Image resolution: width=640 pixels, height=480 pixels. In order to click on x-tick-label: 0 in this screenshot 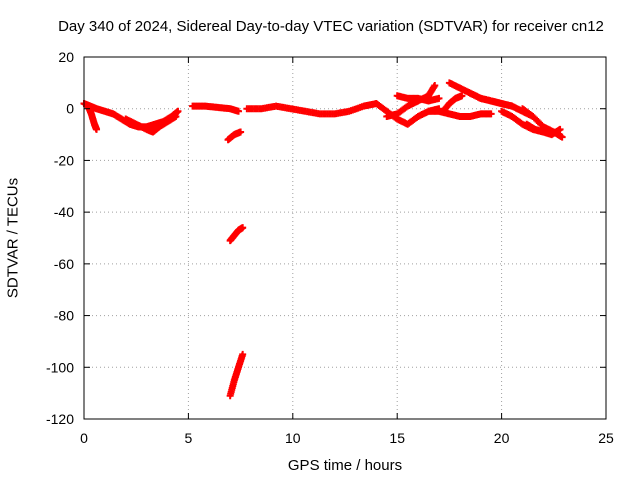, I will do `click(84, 438)`.